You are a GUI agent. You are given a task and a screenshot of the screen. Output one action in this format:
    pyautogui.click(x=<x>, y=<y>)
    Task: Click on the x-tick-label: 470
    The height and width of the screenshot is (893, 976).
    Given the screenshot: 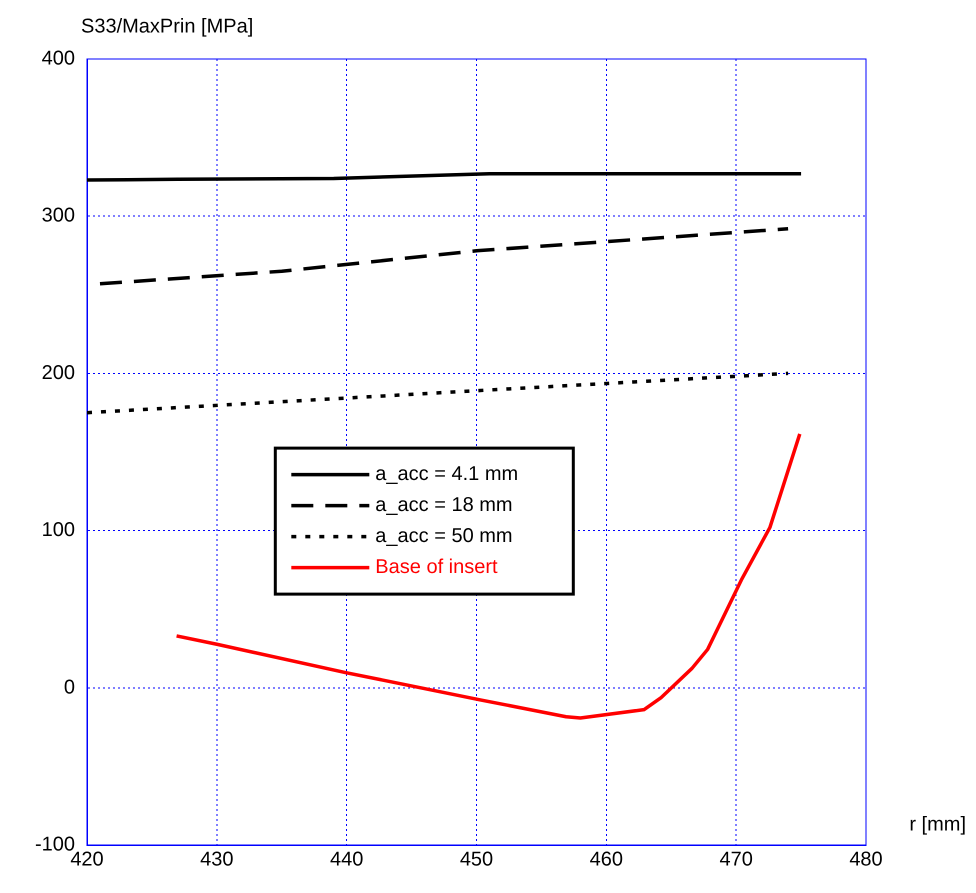 What is the action you would take?
    pyautogui.click(x=736, y=859)
    